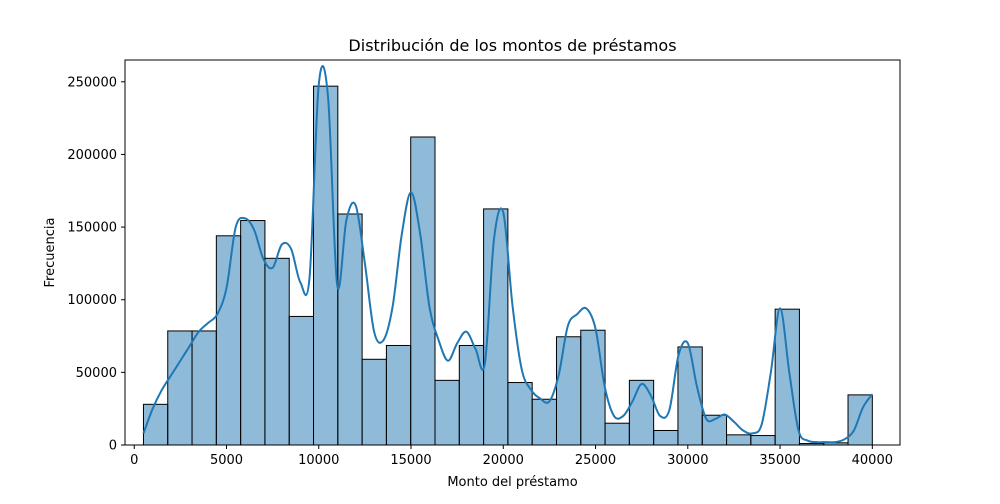  Describe the element at coordinates (50, 253) in the screenshot. I see `y-axis-label: Frecuencia` at that location.